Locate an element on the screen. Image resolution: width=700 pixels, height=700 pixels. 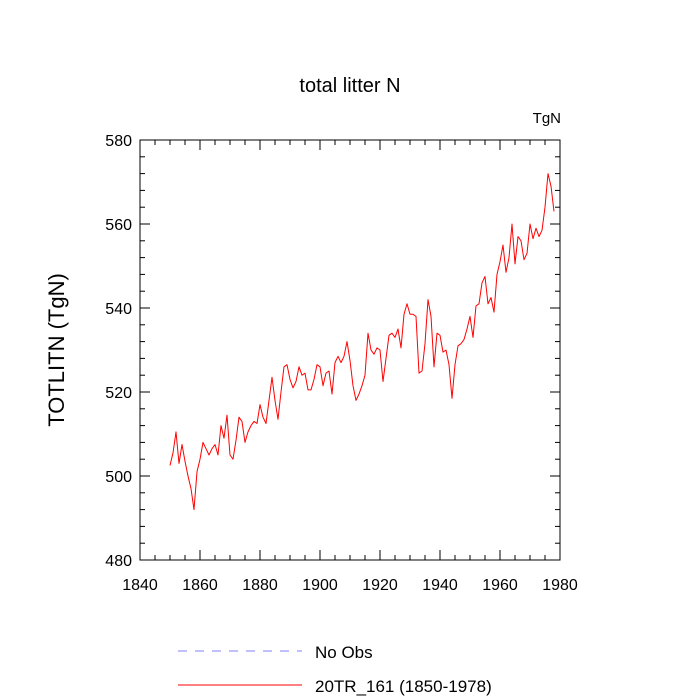
legend-label-no-obs: No Obs is located at coordinates (344, 652).